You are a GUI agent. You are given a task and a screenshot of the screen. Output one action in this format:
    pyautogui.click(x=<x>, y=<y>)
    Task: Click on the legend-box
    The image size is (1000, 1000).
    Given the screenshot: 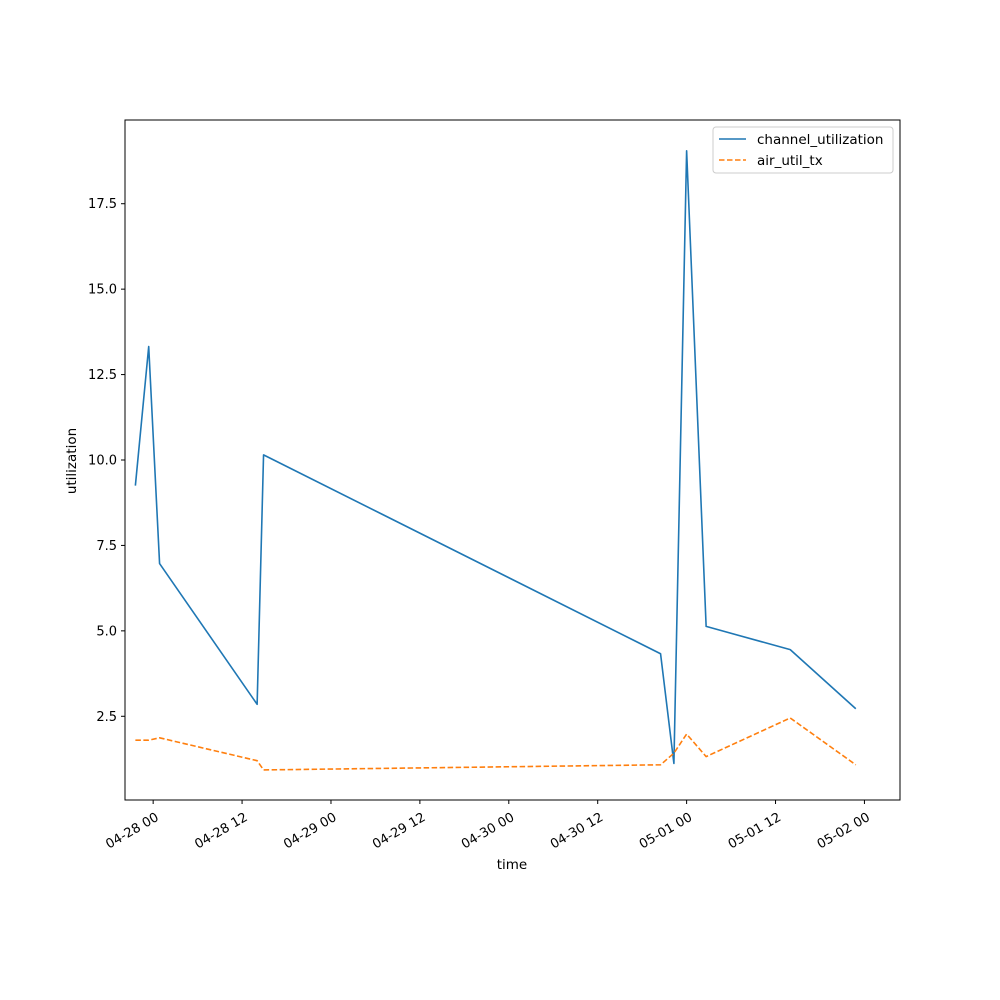 What is the action you would take?
    pyautogui.click(x=803, y=150)
    